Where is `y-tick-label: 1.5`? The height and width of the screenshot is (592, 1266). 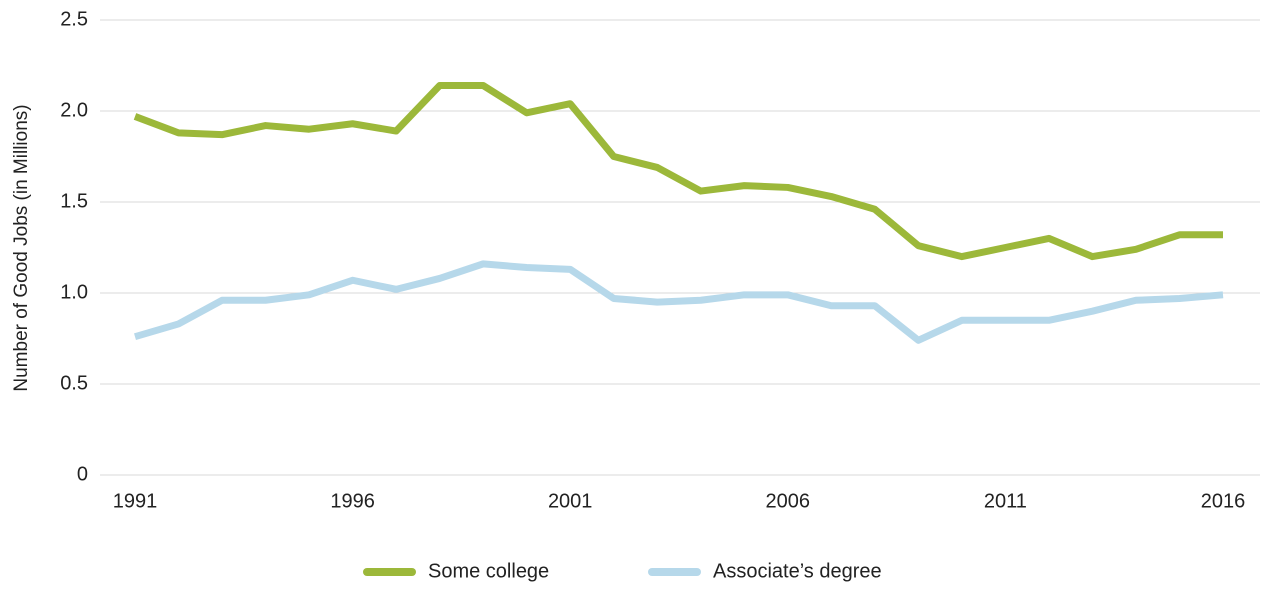 y-tick-label: 1.5 is located at coordinates (74, 201).